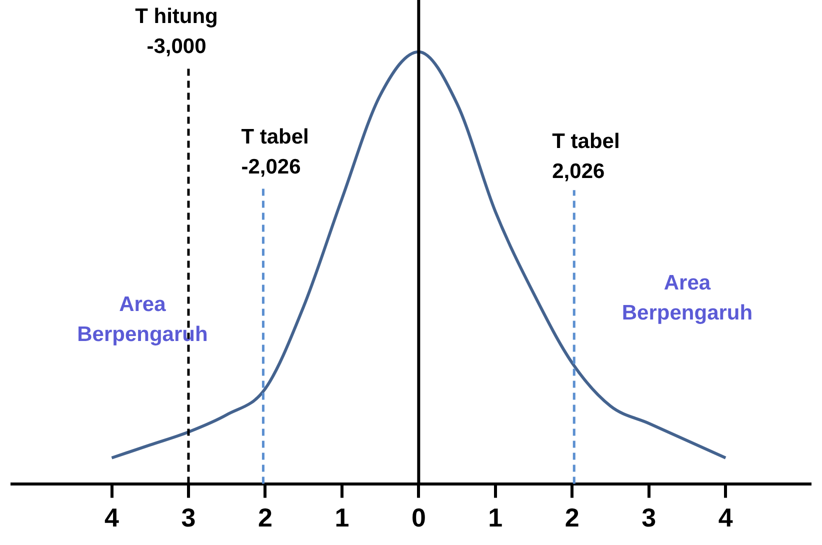  I want to click on ref-line-label: T tabel 2,026, so click(586, 157).